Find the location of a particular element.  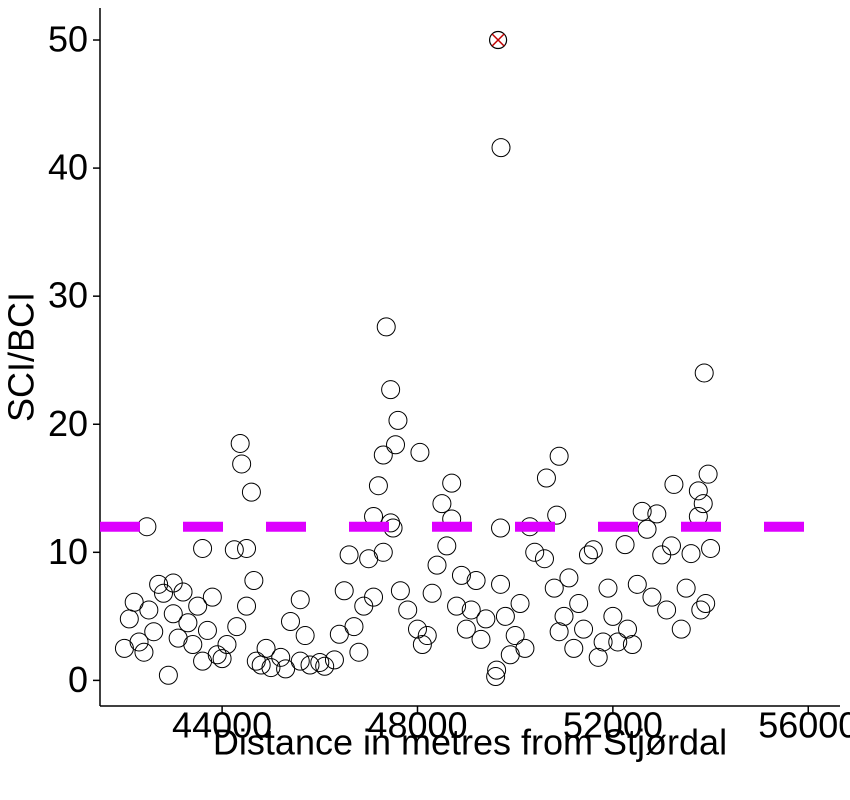

series is located at coordinates (498, 40).